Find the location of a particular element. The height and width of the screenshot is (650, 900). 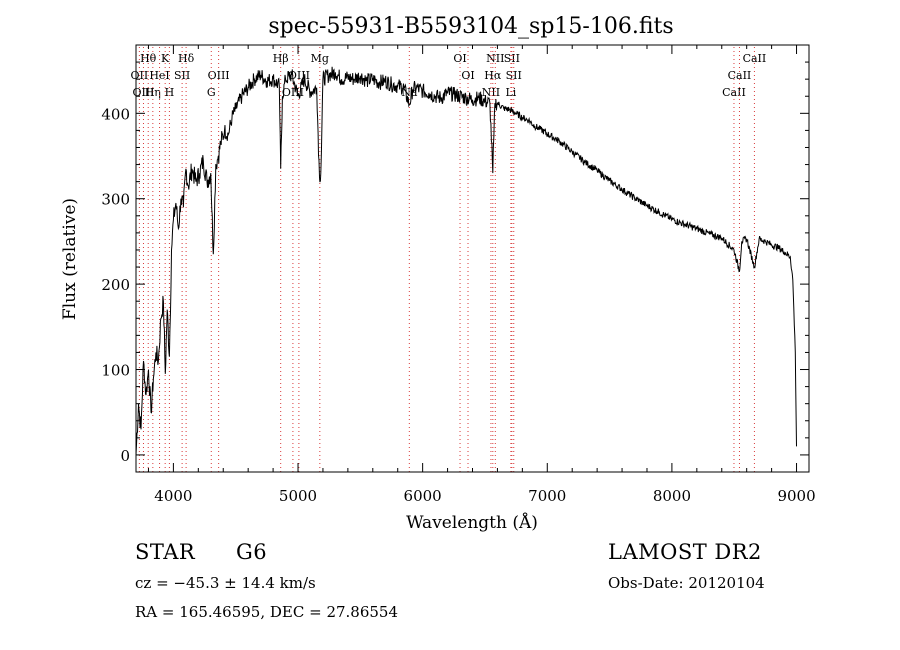

x-tick-label: 5000 is located at coordinates (298, 496).